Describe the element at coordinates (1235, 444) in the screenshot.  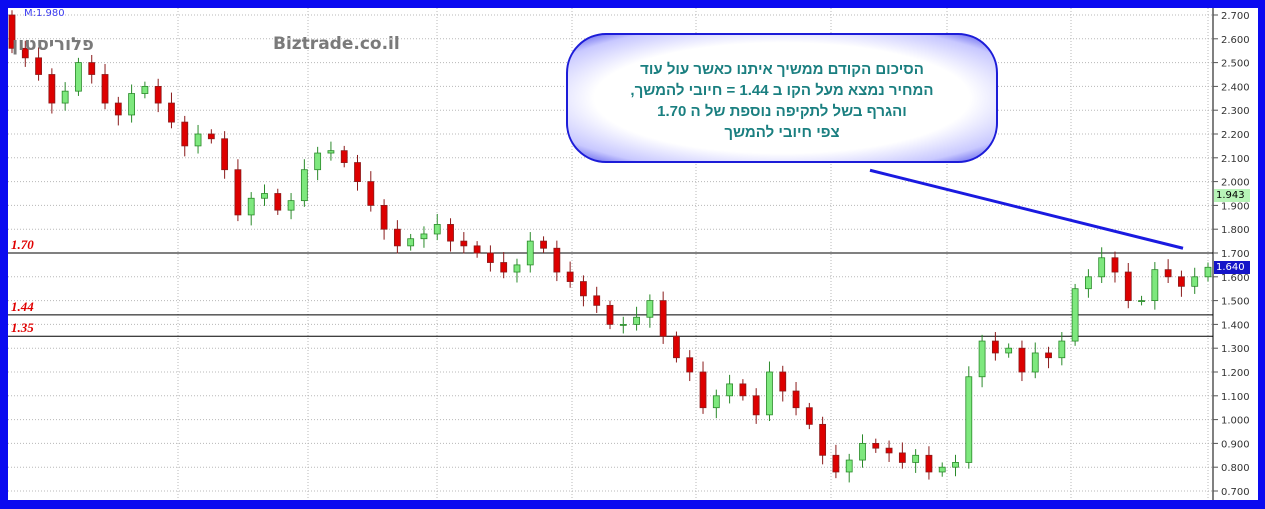
I see `y-tick-label: 0.900` at that location.